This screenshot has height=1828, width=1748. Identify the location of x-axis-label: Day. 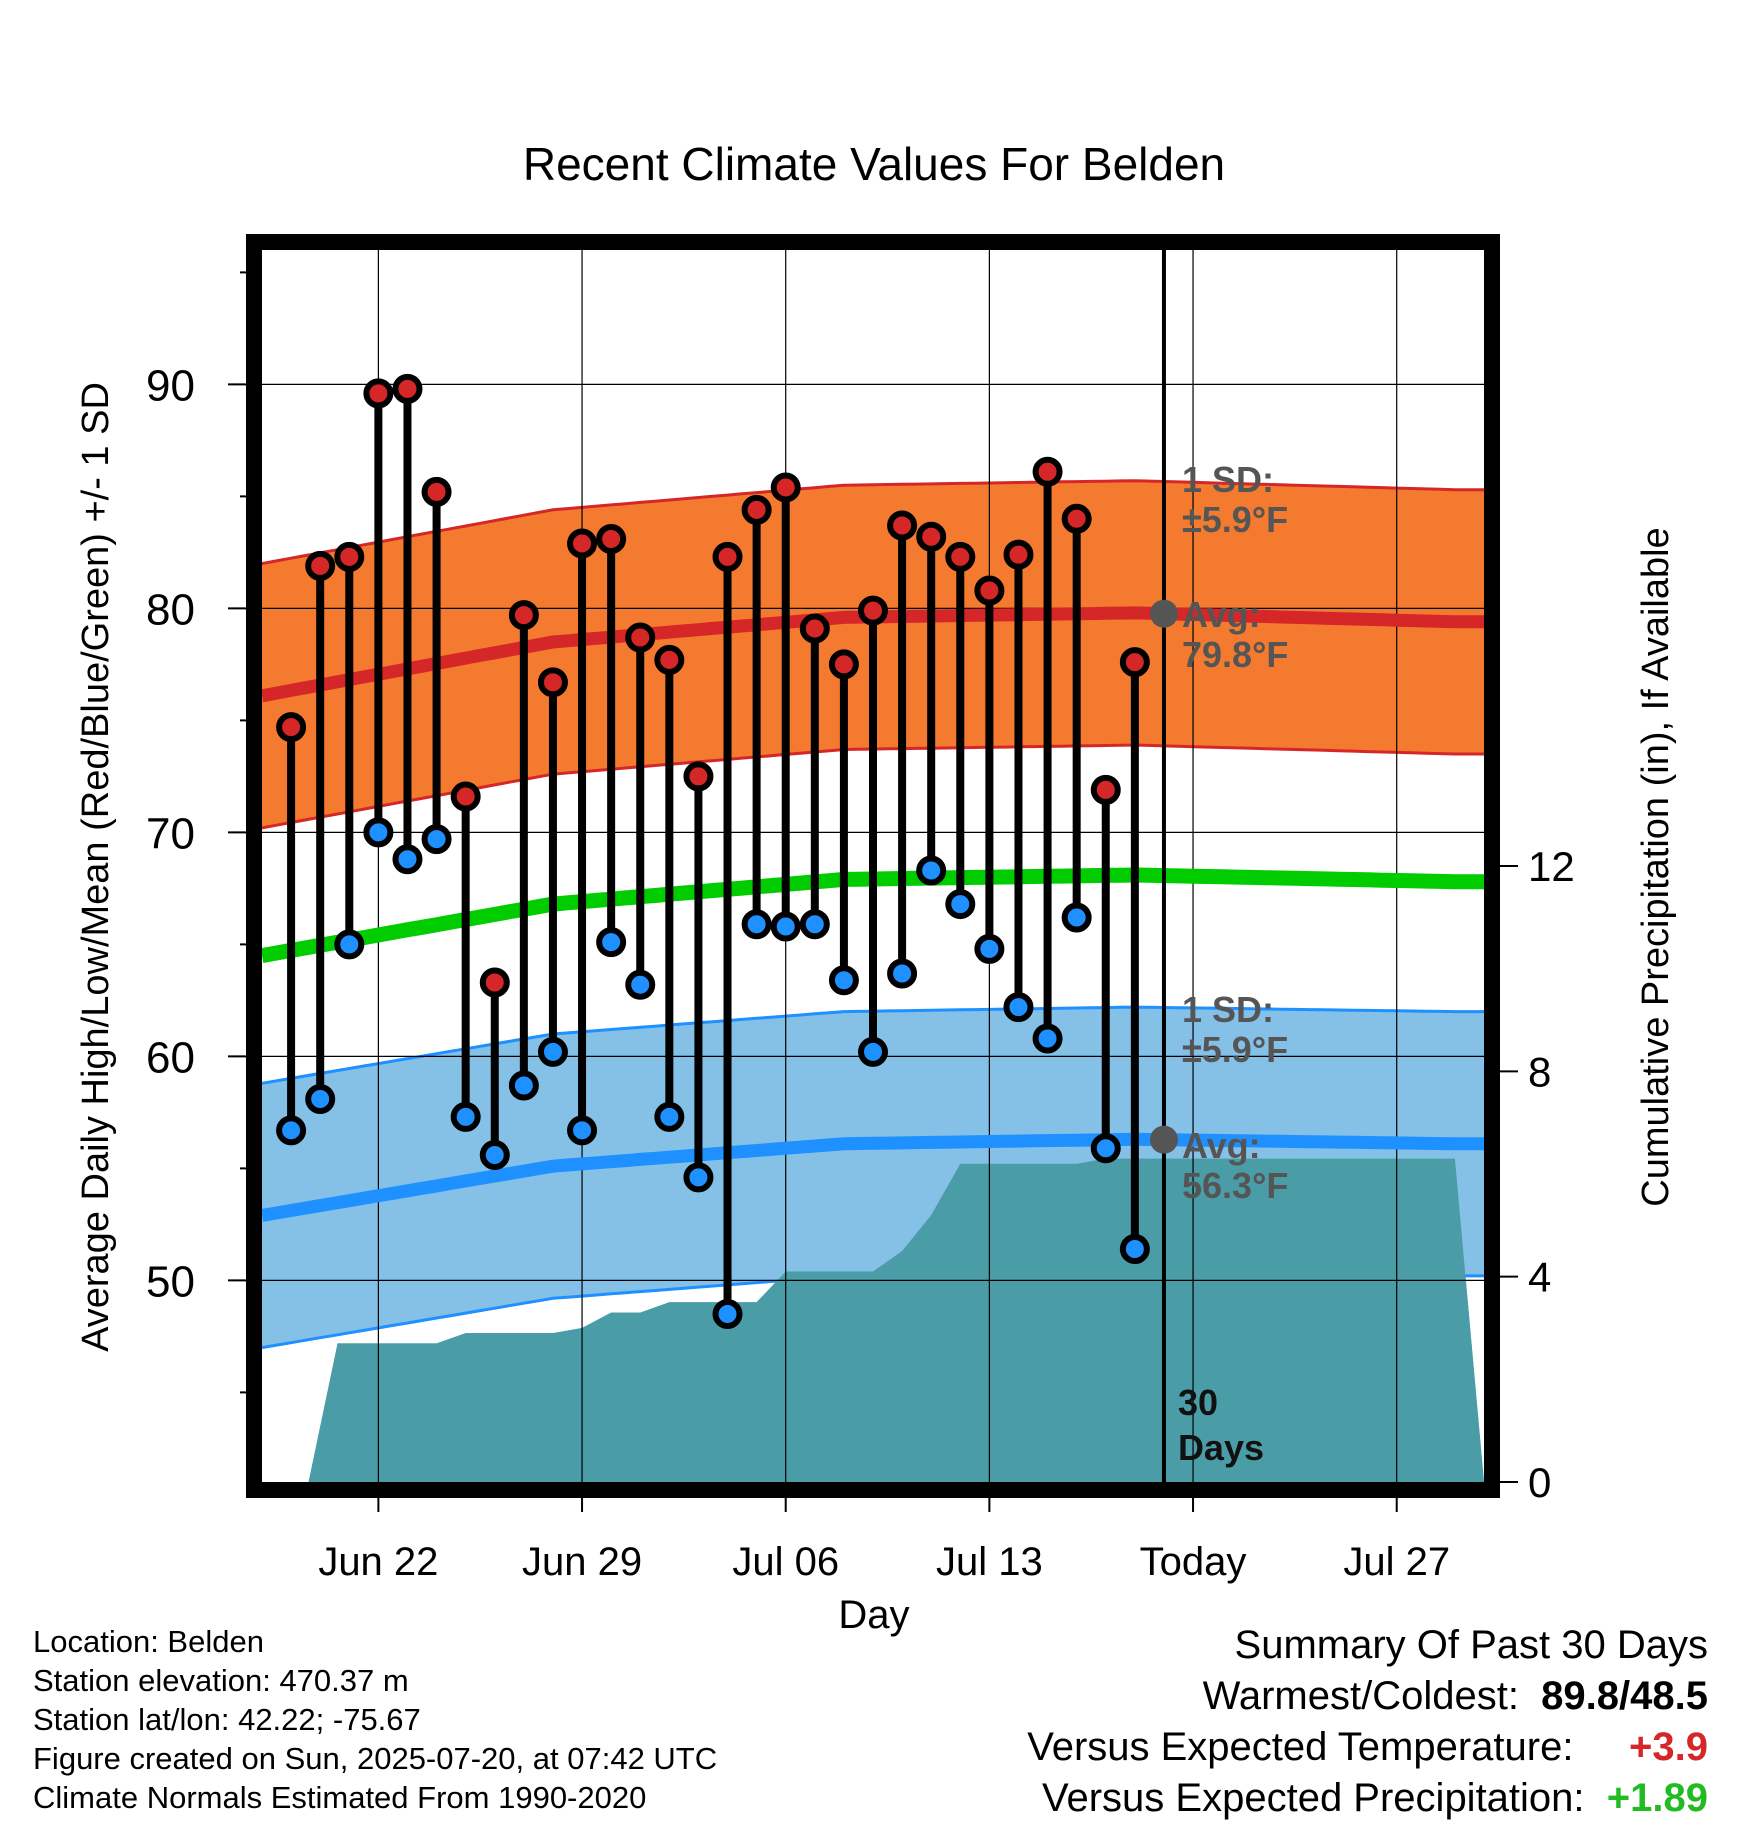
(873, 1615).